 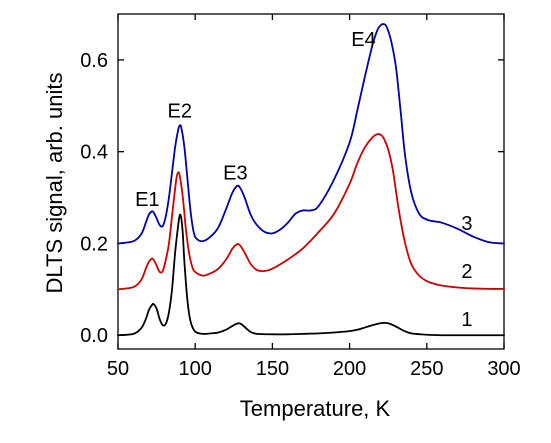 I want to click on annotation-e2: E2, so click(x=180, y=111).